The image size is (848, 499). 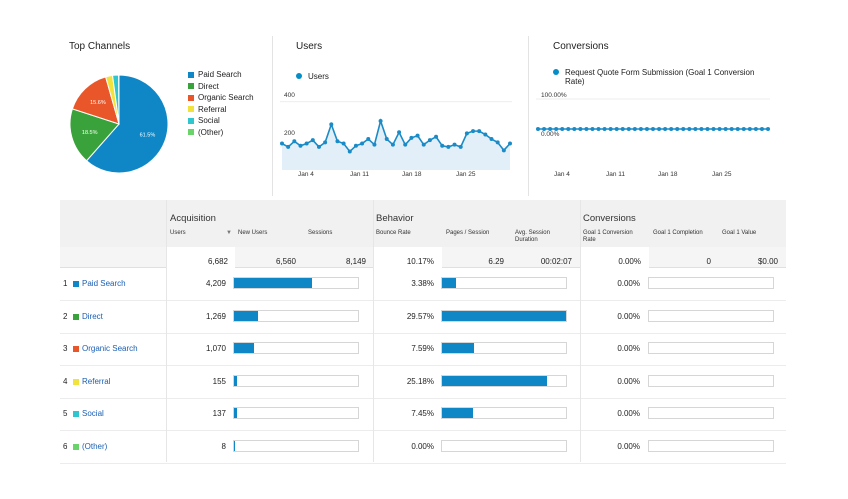 I want to click on col-pages-session: Pages / Session, so click(x=468, y=233).